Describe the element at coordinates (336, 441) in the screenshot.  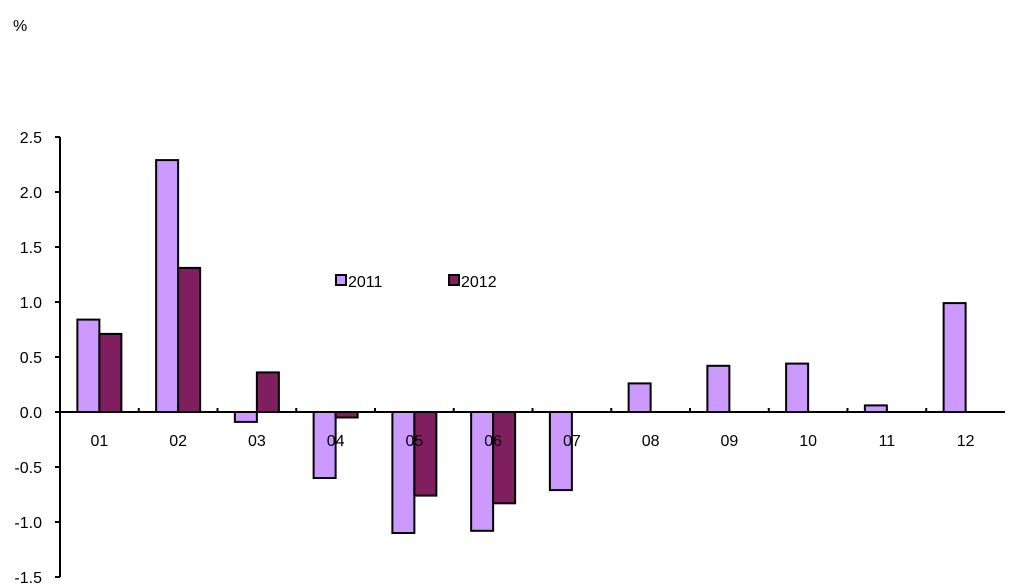
I see `x-tick-label: 04` at that location.